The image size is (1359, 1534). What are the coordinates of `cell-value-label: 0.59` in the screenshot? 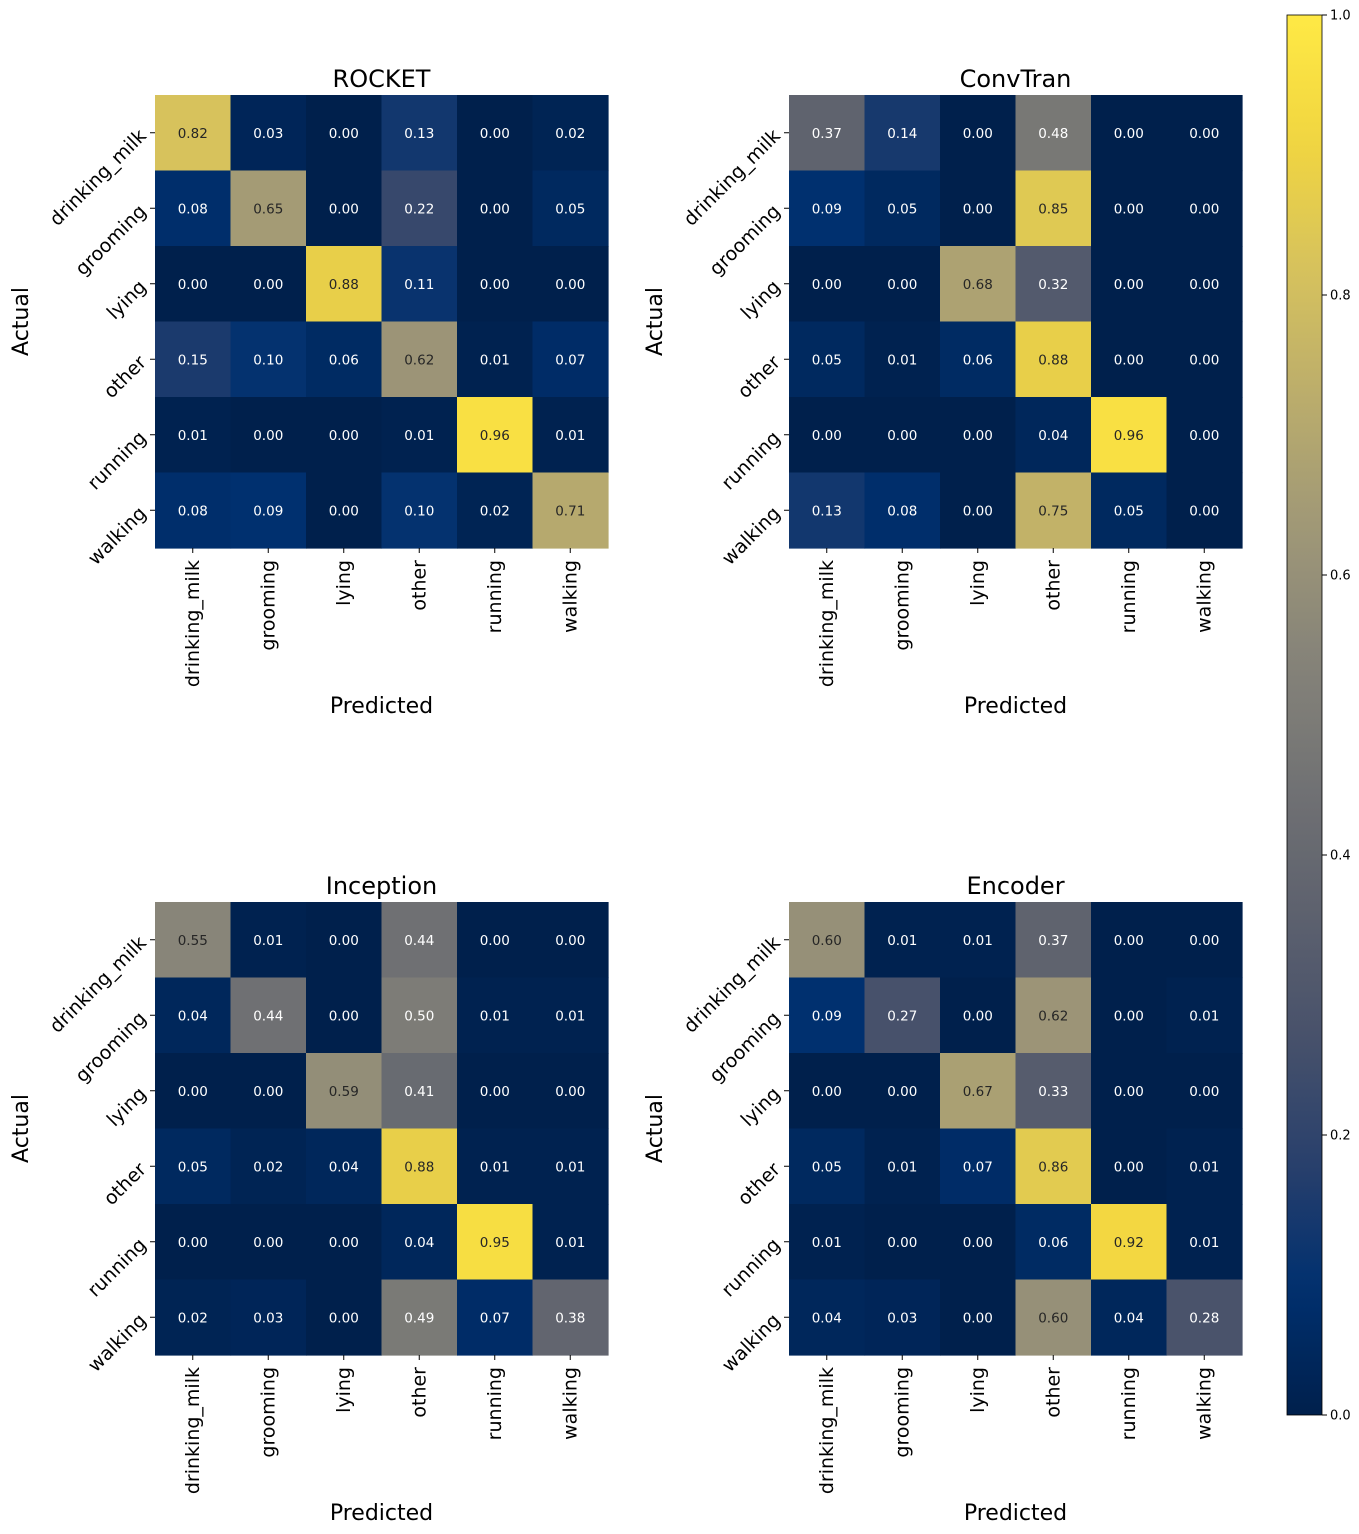 It's located at (344, 1092).